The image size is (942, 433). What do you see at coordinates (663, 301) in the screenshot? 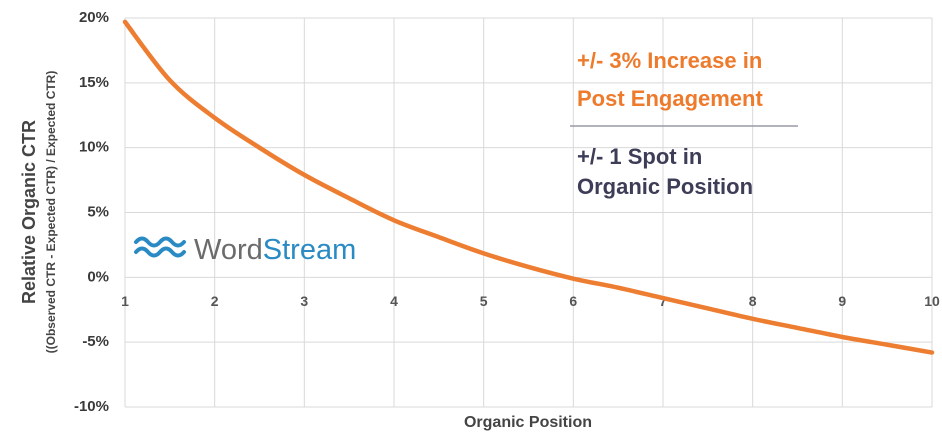
I see `x-tick-label: 7` at bounding box center [663, 301].